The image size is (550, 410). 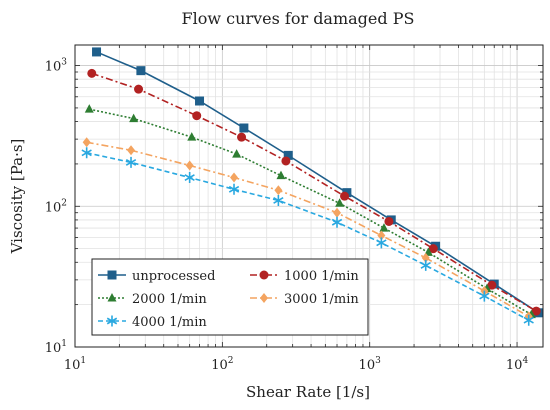 I want to click on legend-entry: 4000 1/min, so click(x=152, y=322).